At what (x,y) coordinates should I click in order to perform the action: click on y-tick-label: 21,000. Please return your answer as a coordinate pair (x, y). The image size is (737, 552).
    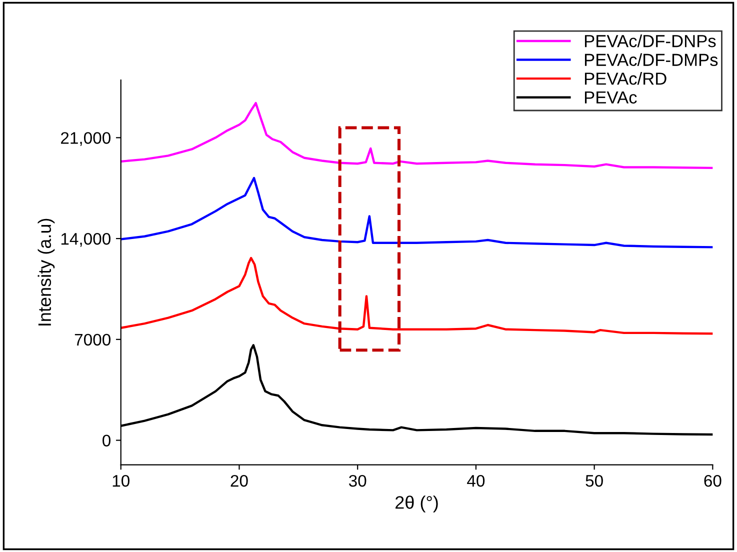
    Looking at the image, I should click on (85, 139).